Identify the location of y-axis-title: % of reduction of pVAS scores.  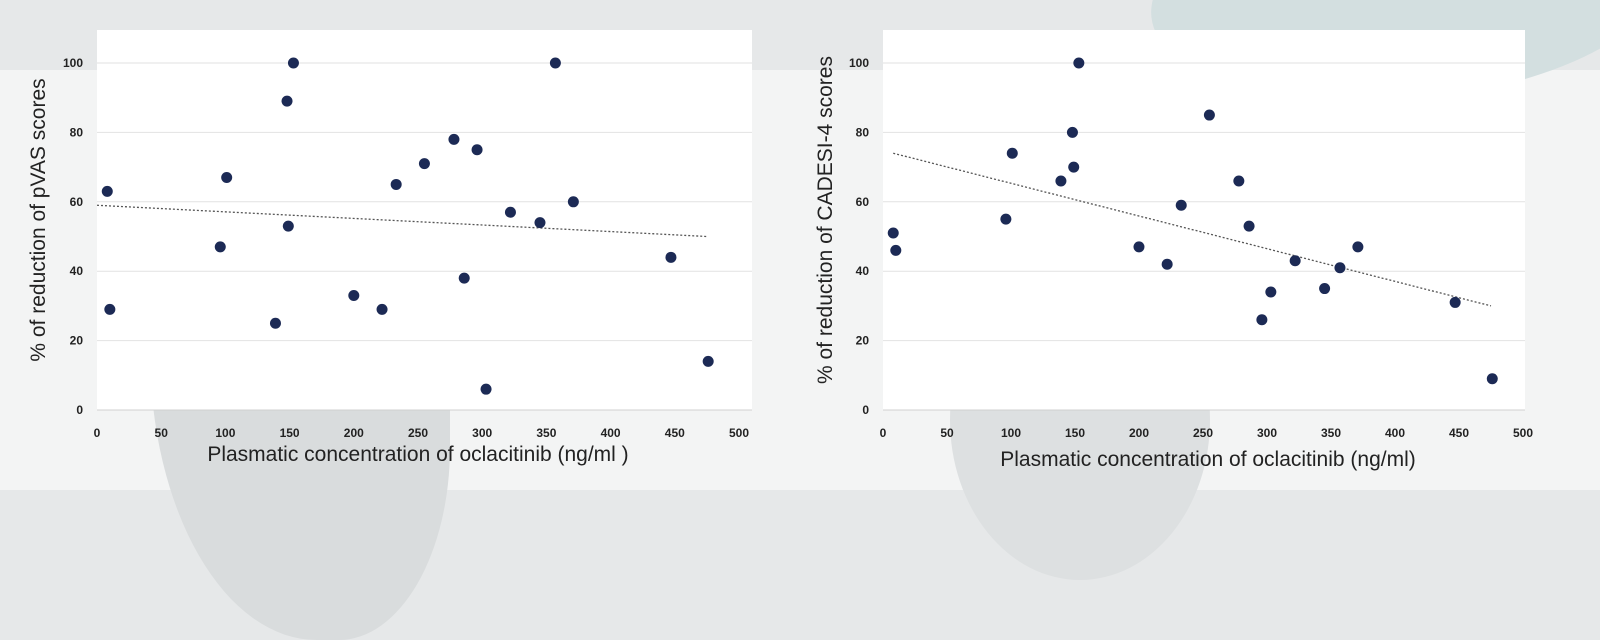
(38, 219).